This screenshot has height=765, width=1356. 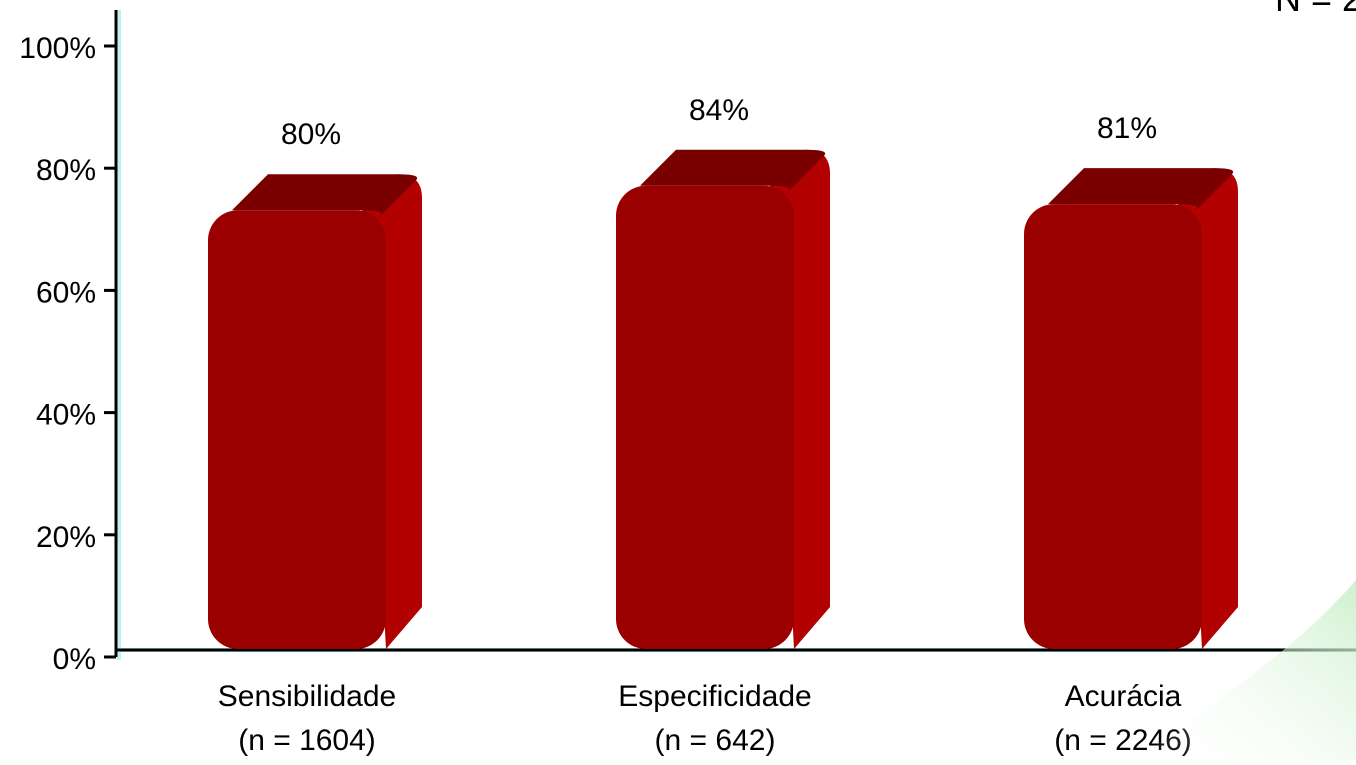 What do you see at coordinates (307, 696) in the screenshot?
I see `x-tick-label: Sensibilidade` at bounding box center [307, 696].